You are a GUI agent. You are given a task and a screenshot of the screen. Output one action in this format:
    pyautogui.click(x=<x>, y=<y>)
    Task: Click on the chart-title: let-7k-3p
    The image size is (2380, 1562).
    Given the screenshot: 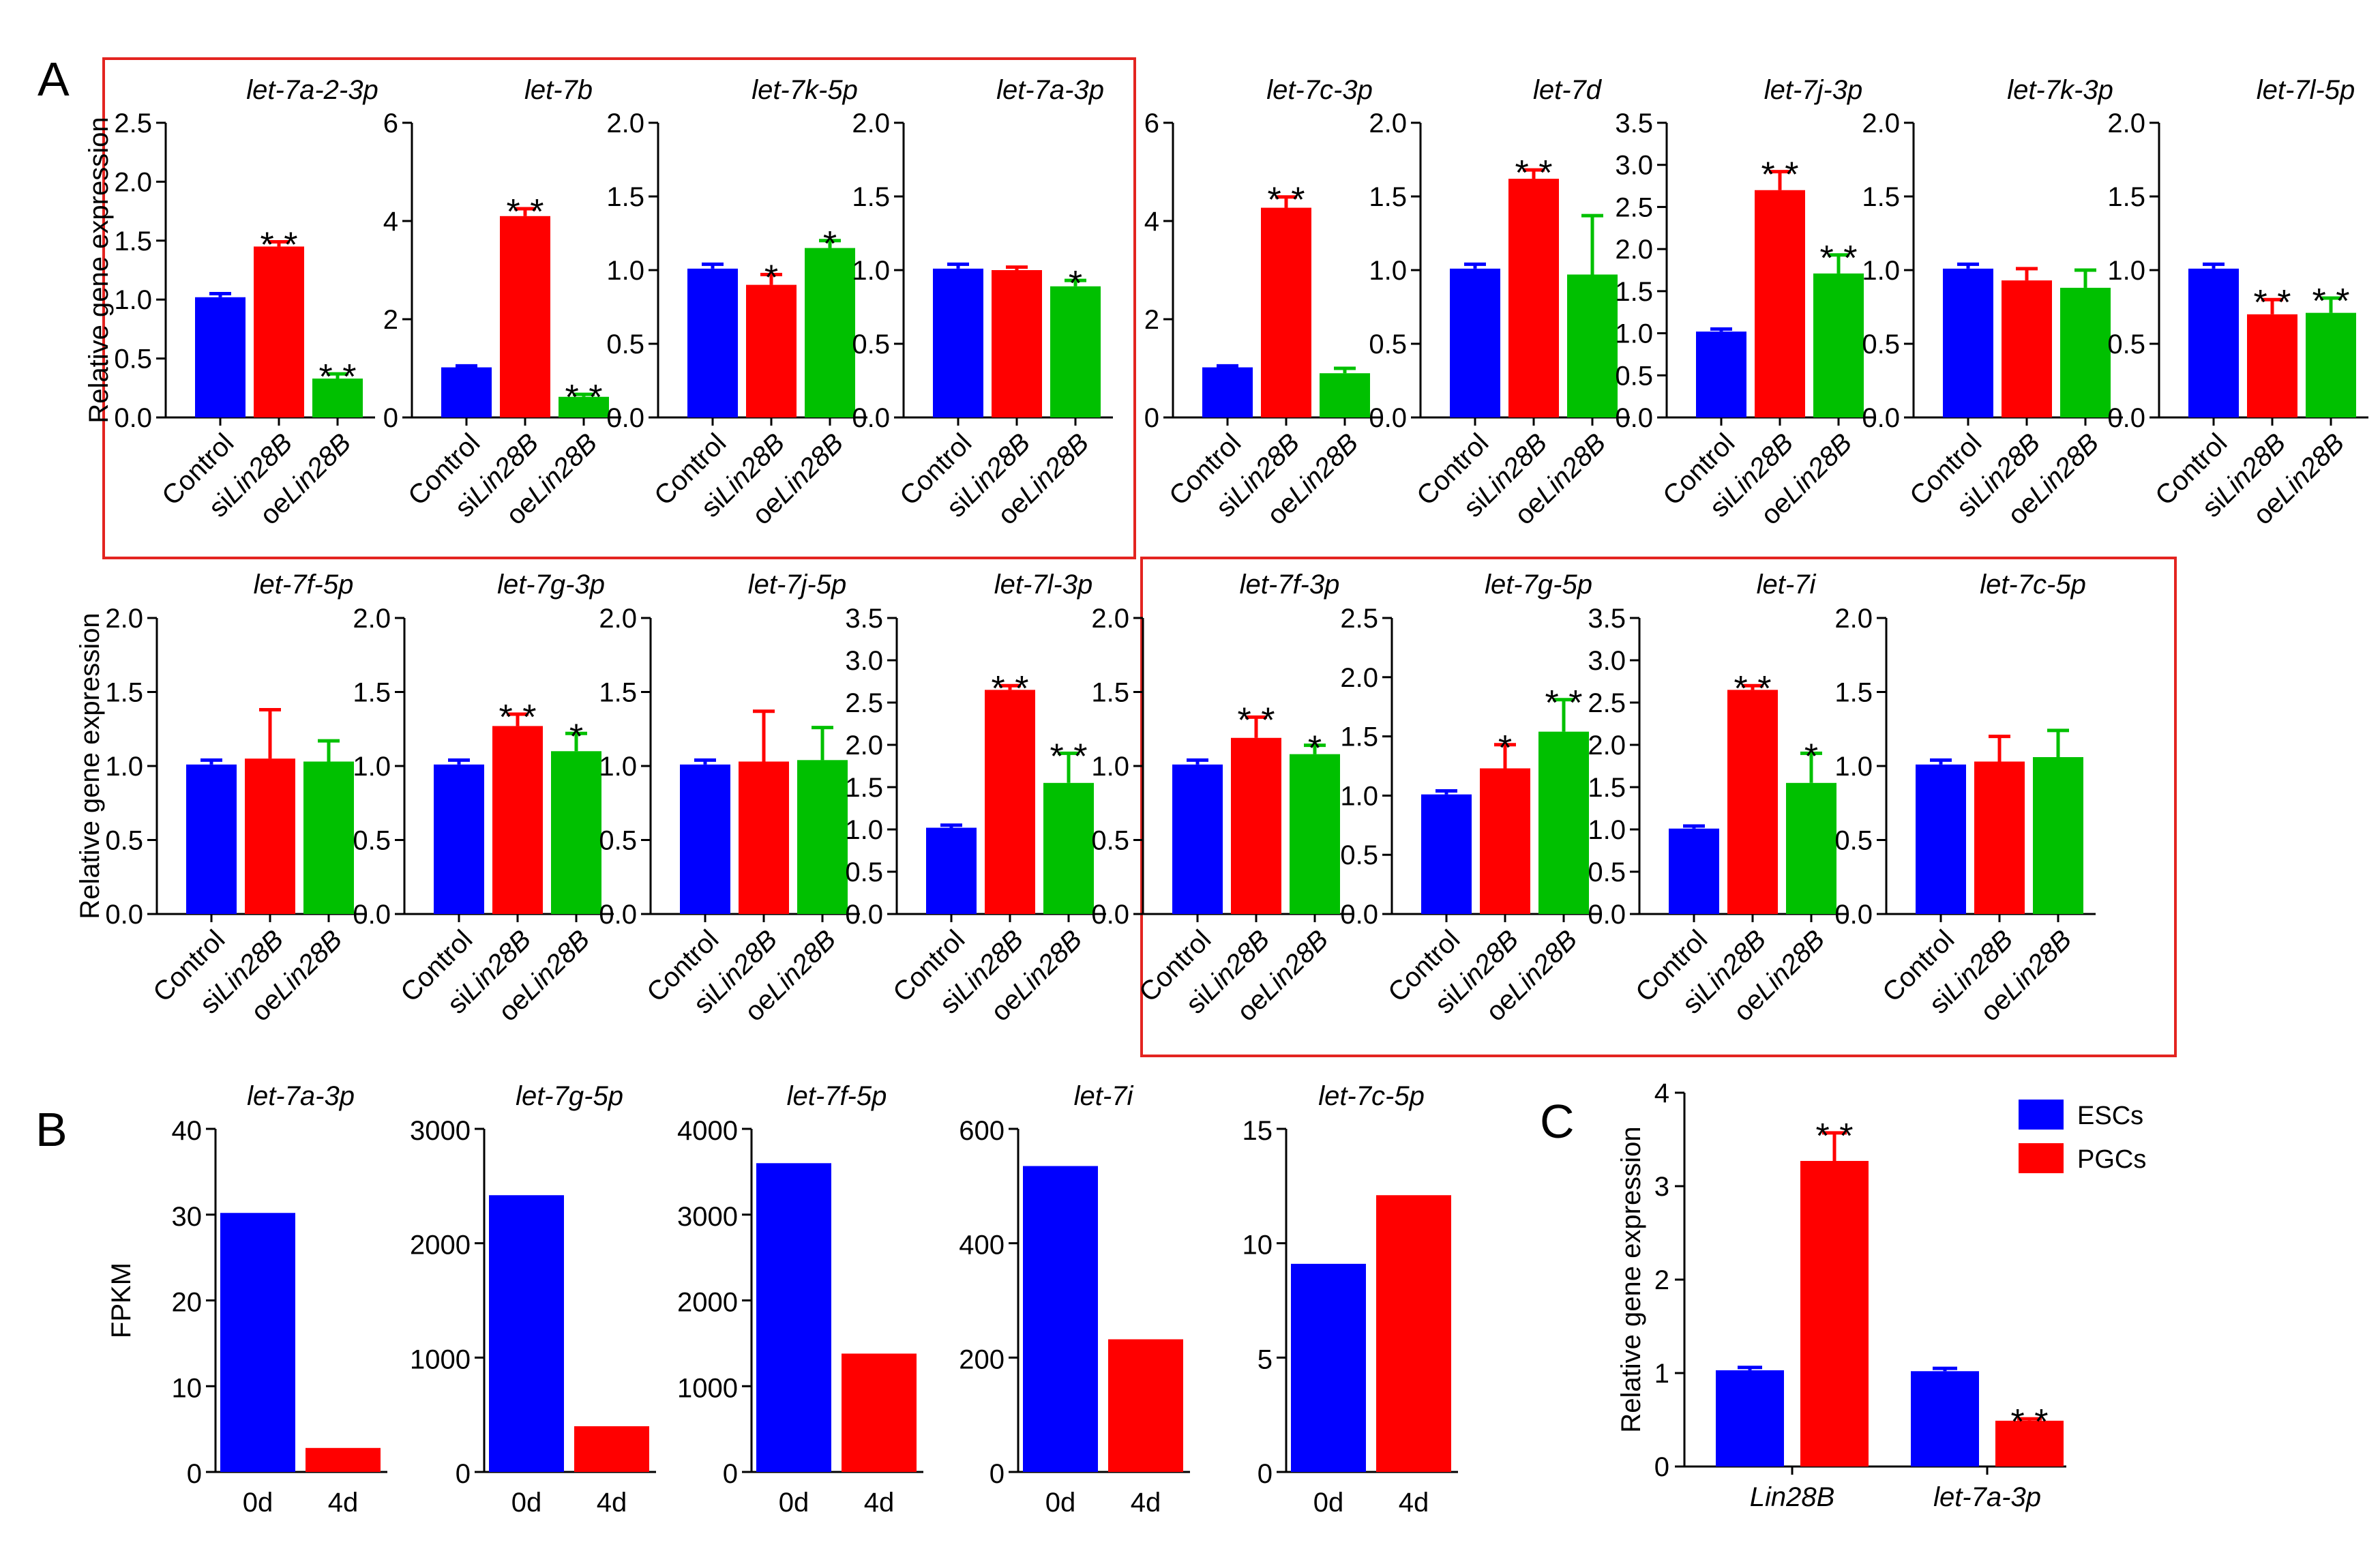 What is the action you would take?
    pyautogui.click(x=2060, y=90)
    